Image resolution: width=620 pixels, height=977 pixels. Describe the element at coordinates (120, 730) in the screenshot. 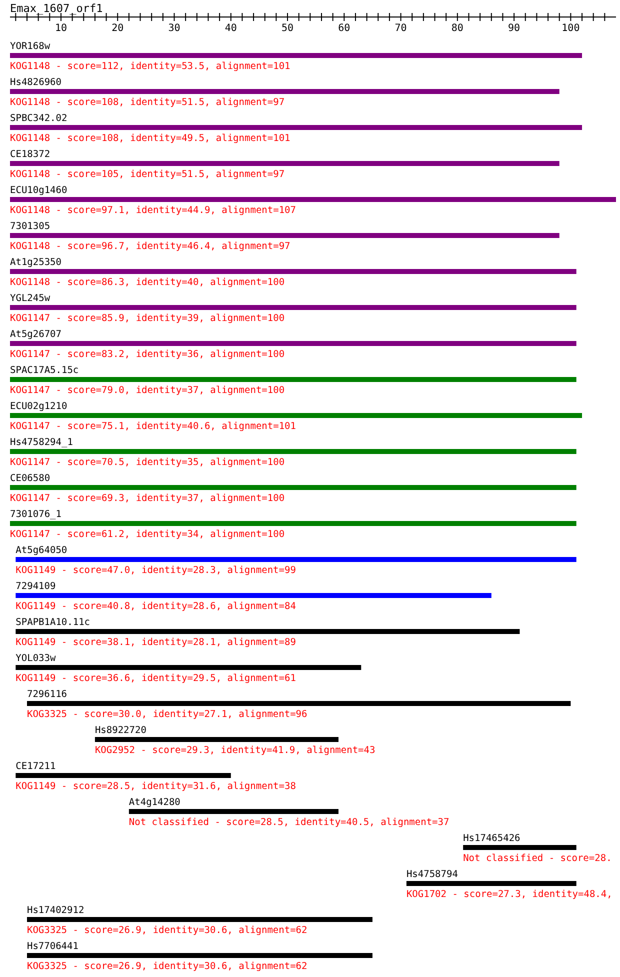

I see `y-tick-label: Hs8922720` at that location.